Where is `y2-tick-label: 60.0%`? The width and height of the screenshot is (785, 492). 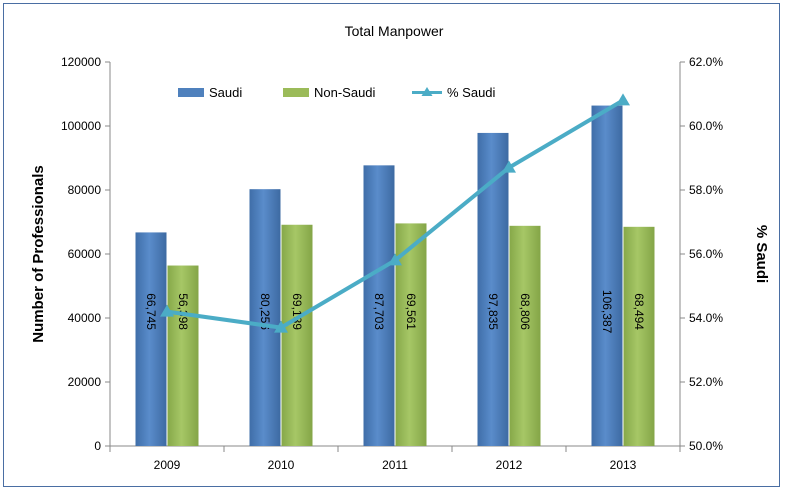 y2-tick-label: 60.0% is located at coordinates (706, 126).